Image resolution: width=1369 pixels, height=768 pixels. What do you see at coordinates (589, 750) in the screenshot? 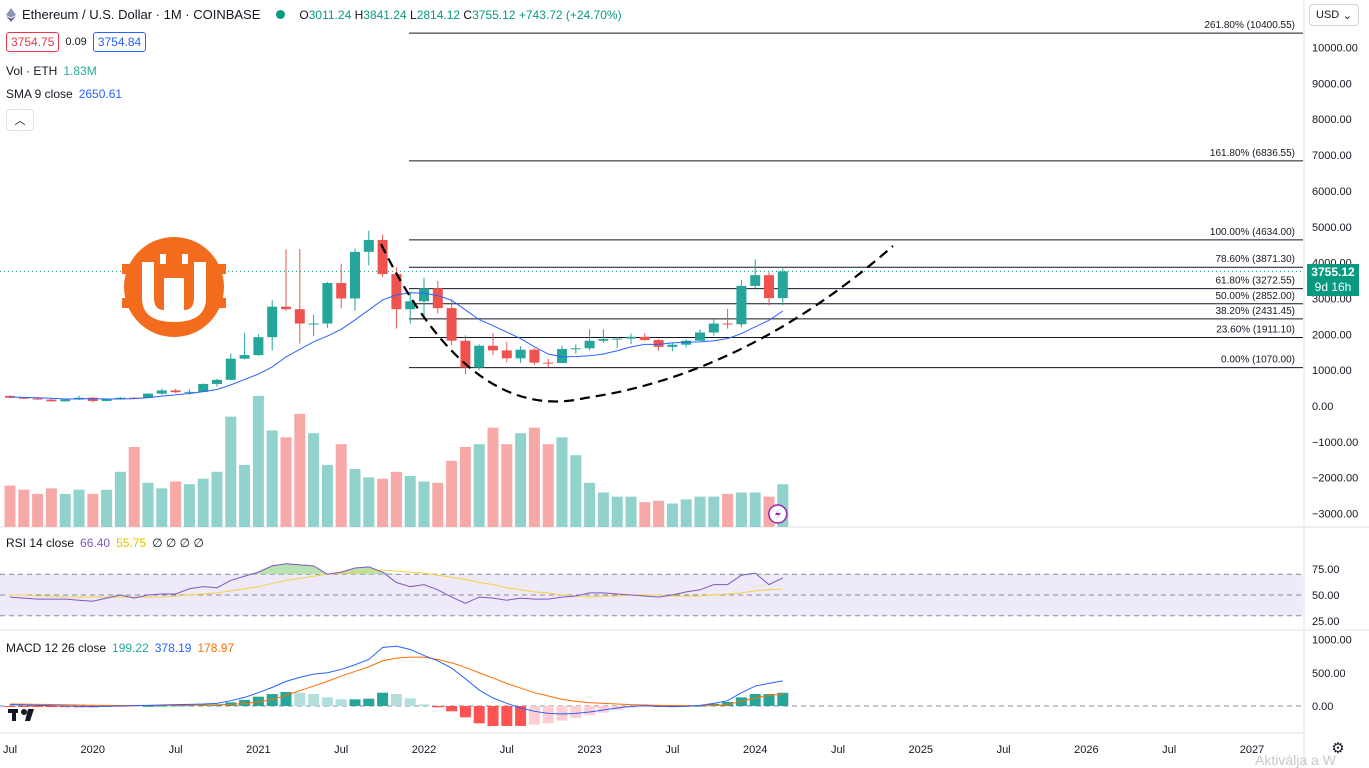
I see `time-tick-label: 2023` at bounding box center [589, 750].